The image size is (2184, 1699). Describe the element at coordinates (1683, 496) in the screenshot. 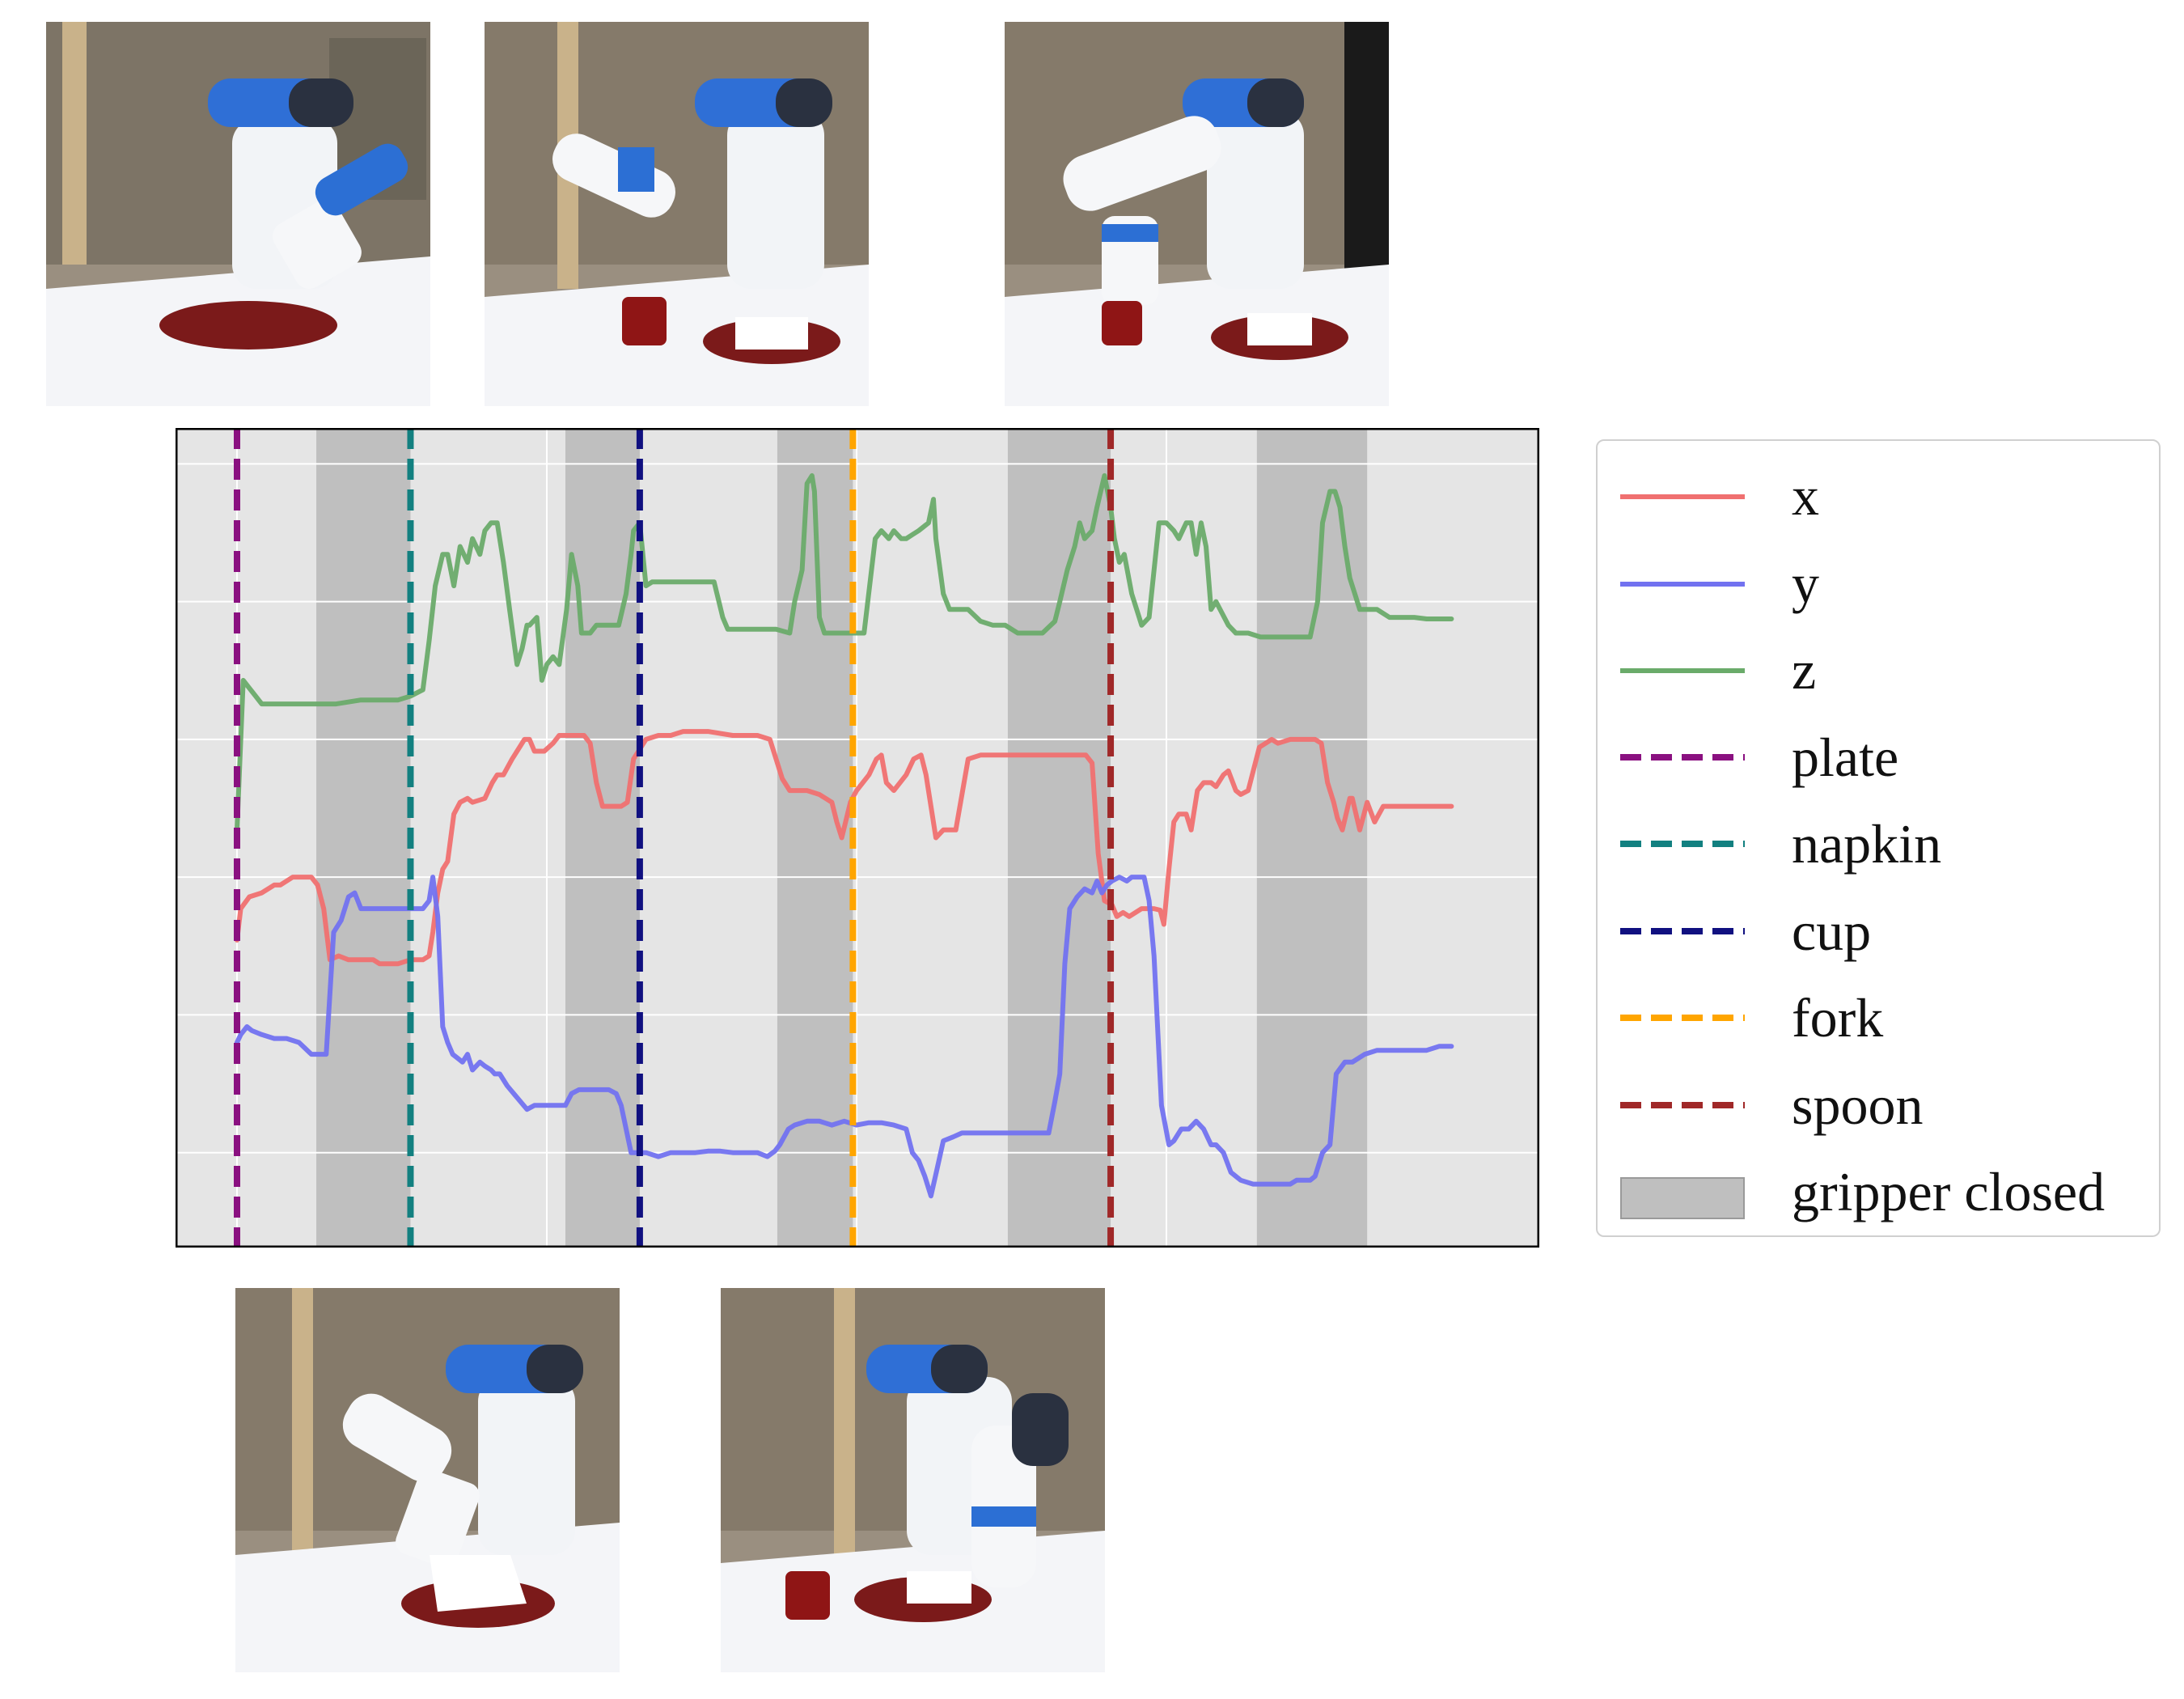

I see `legend-swatch-x` at that location.